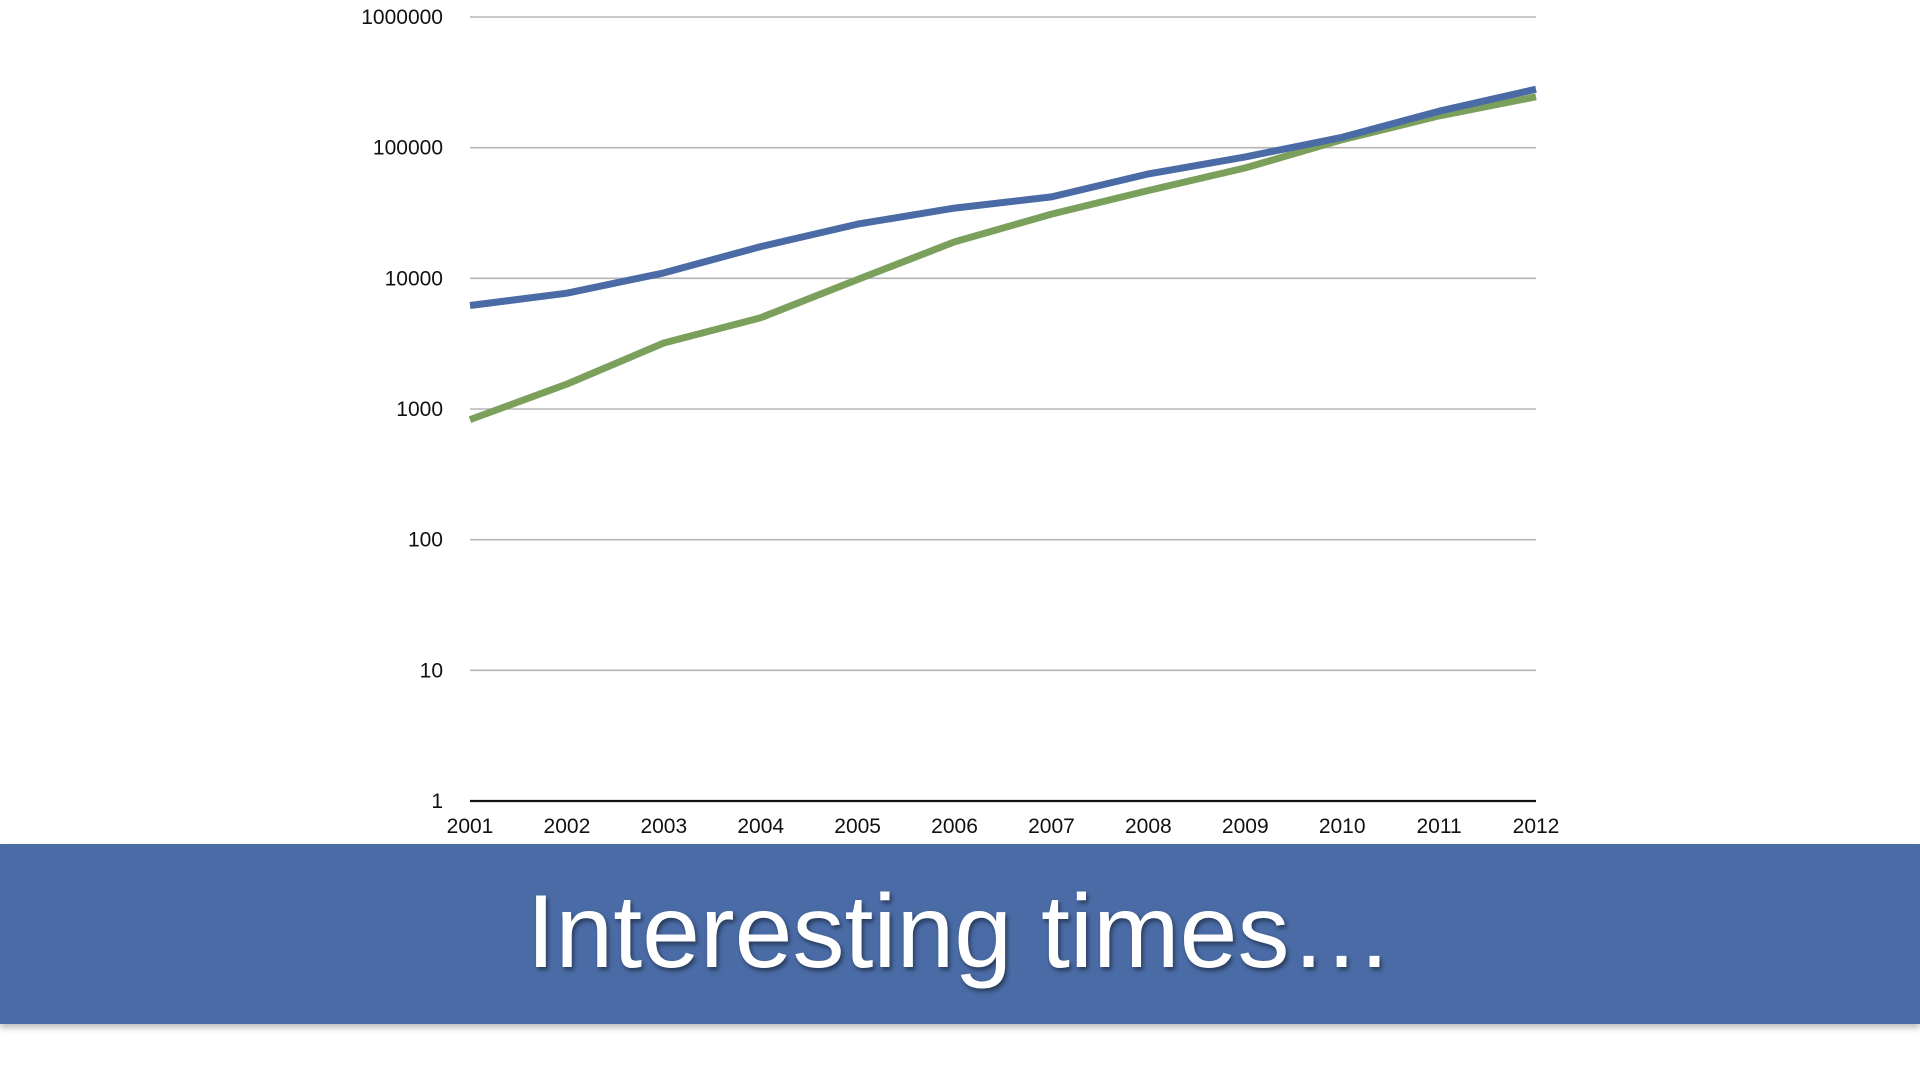 The image size is (1920, 1080). Describe the element at coordinates (1245, 826) in the screenshot. I see `x-tick-label: 2009` at that location.